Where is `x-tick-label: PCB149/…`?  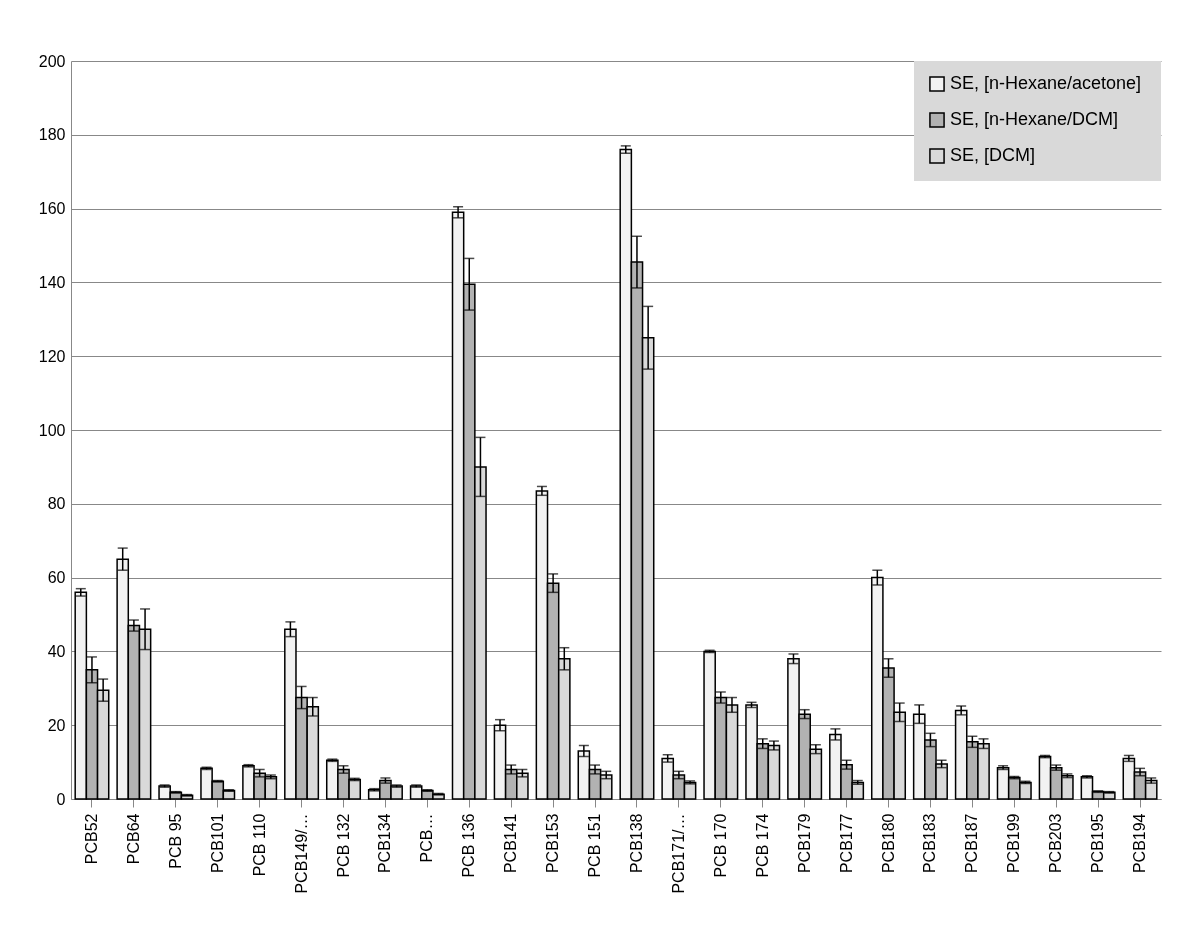
x-tick-label: PCB149/… is located at coordinates (301, 853).